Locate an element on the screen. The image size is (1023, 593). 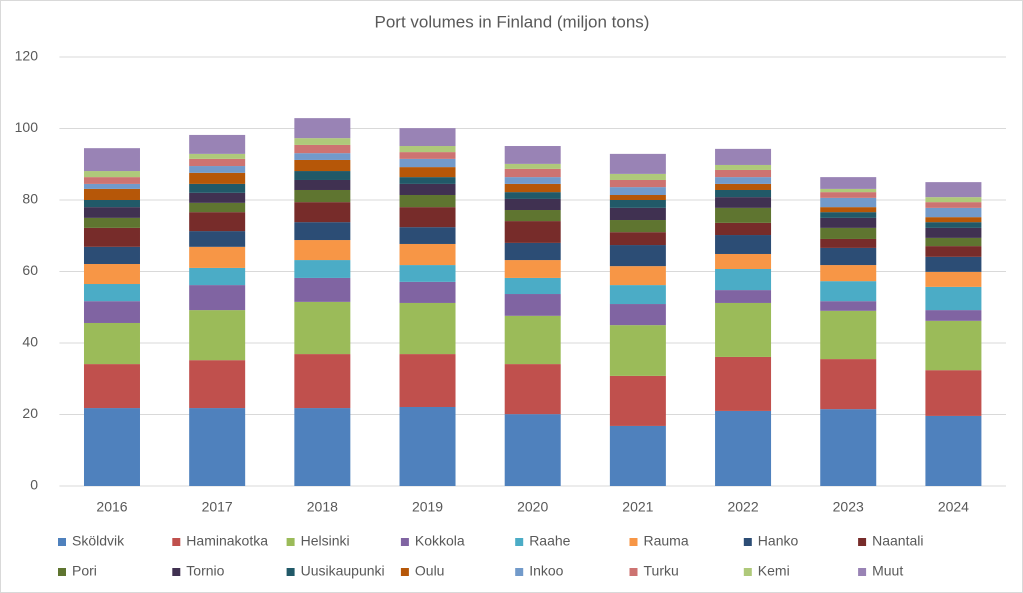
x-tick-label: 2023 is located at coordinates (848, 507).